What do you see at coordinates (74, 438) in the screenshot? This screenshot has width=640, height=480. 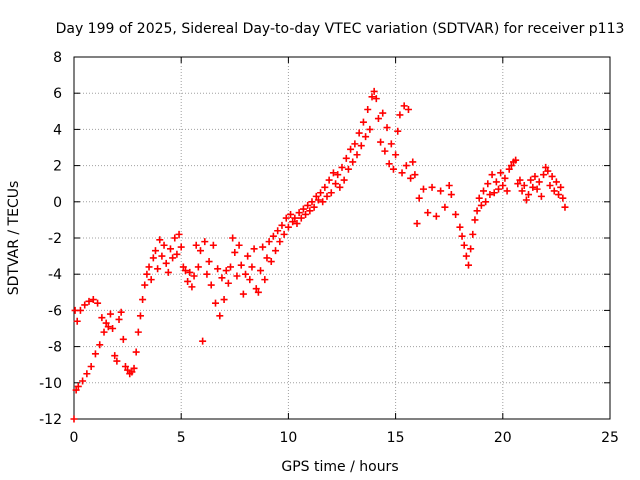 I see `x-tick-label: 0` at bounding box center [74, 438].